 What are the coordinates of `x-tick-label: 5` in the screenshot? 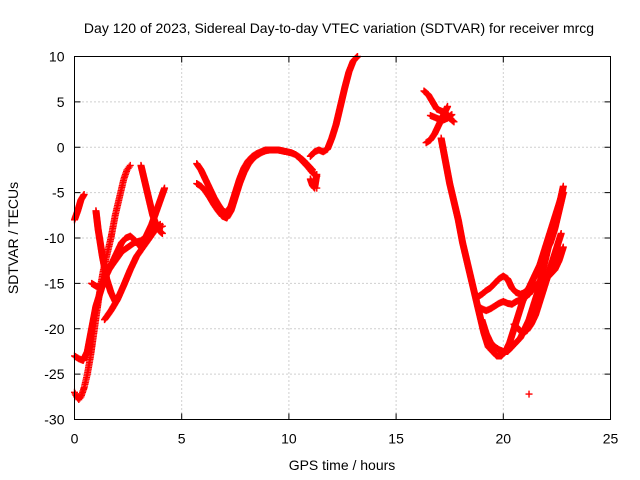 It's located at (182, 439).